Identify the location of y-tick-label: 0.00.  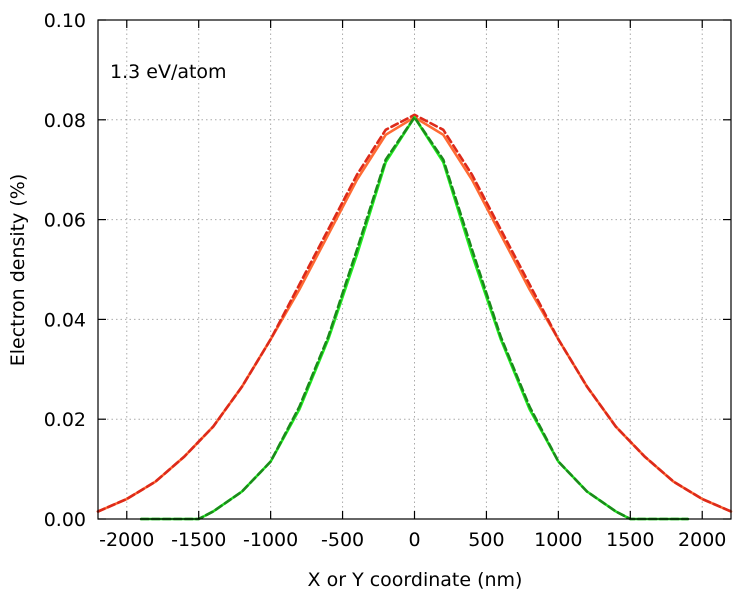
(65, 520).